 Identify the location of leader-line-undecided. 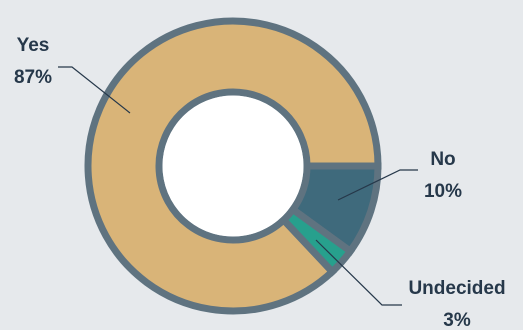
(358, 272).